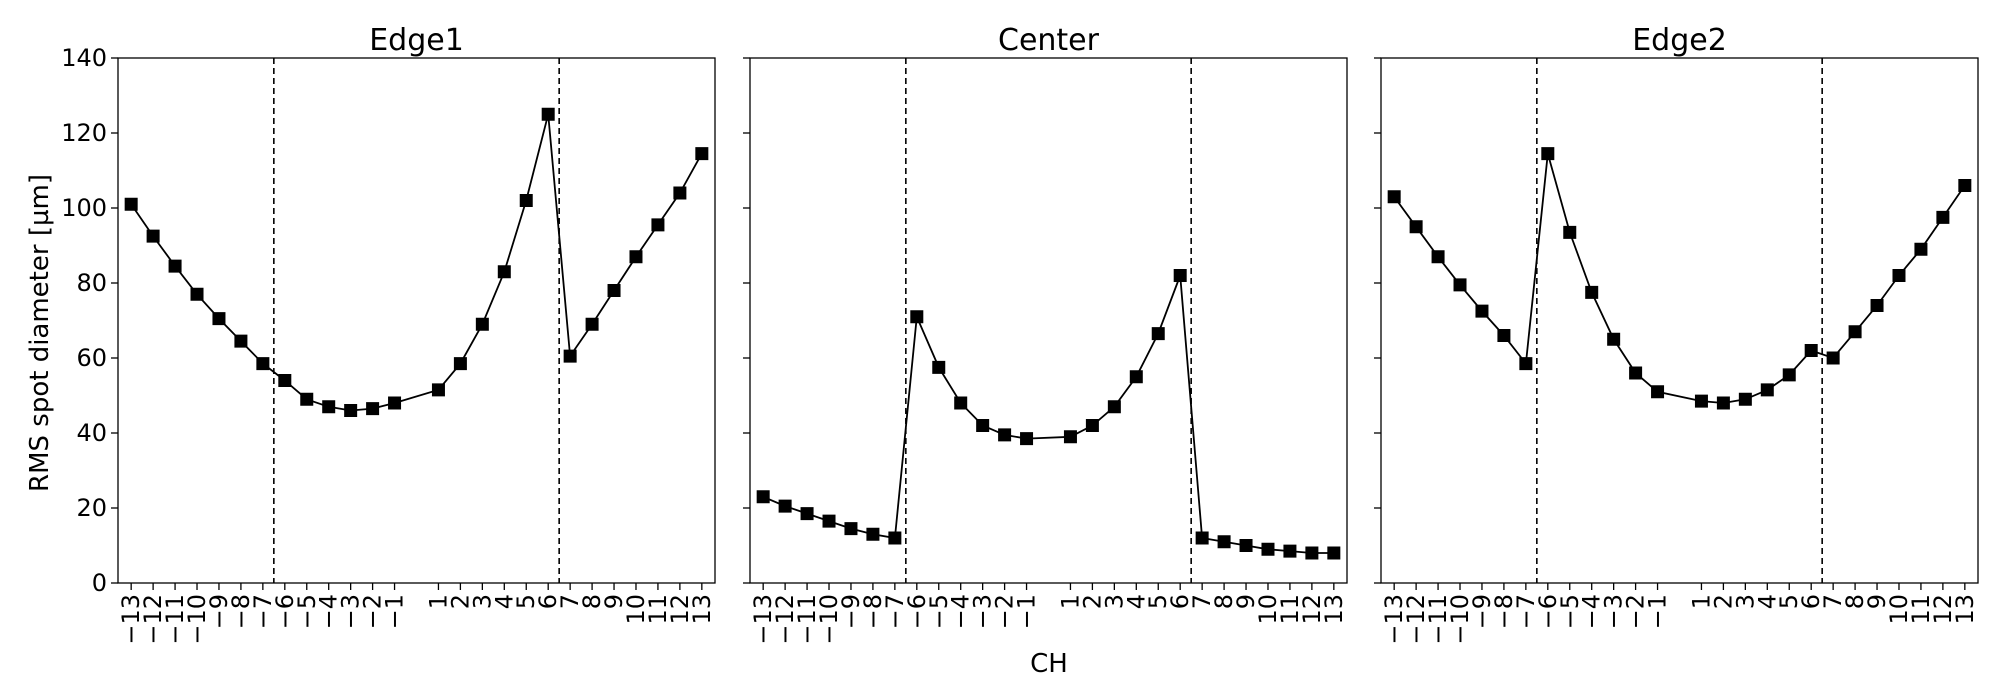  I want to click on series-line, so click(1679, 278).